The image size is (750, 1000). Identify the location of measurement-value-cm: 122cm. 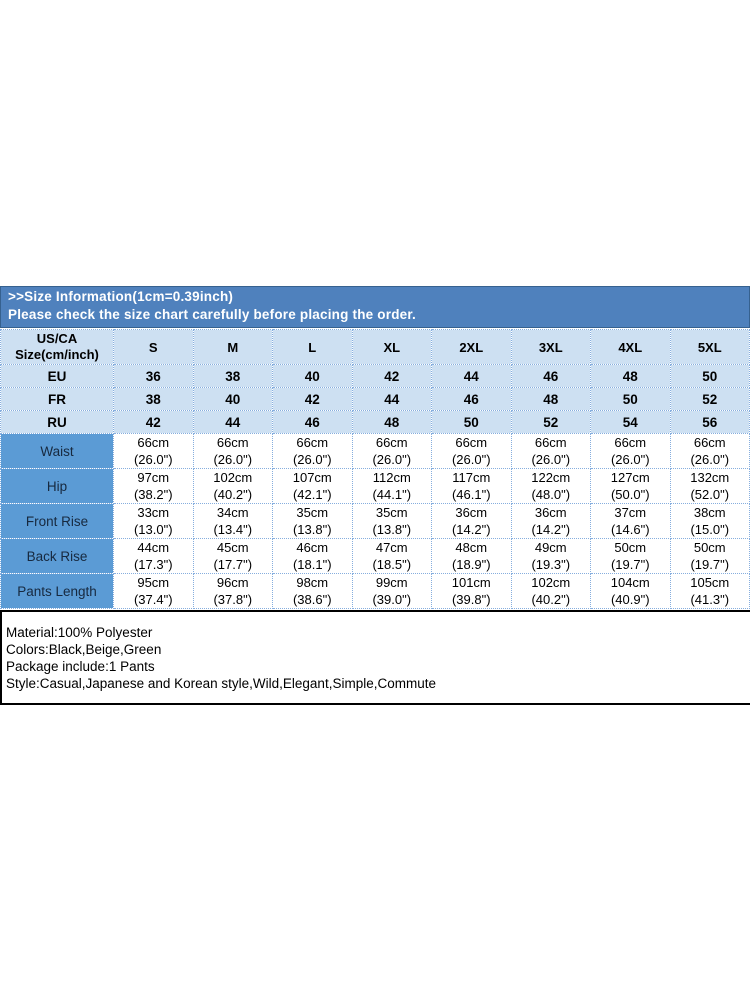
(551, 477).